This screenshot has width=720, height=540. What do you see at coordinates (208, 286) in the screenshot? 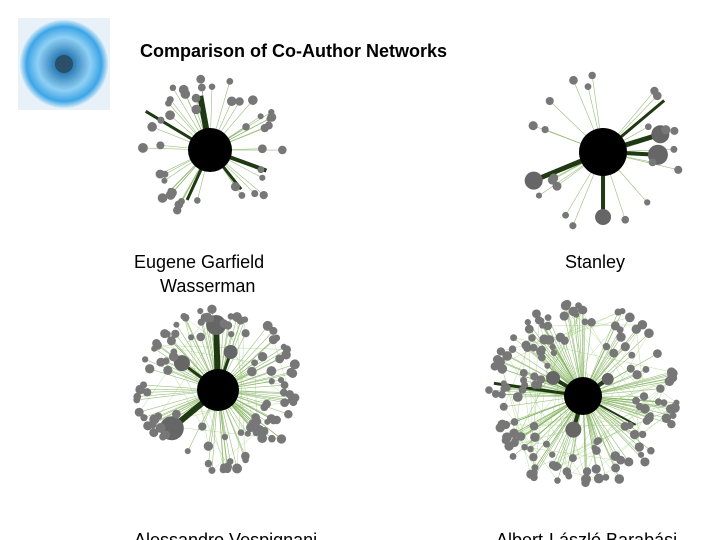
I see `network-label: Wasserman` at bounding box center [208, 286].